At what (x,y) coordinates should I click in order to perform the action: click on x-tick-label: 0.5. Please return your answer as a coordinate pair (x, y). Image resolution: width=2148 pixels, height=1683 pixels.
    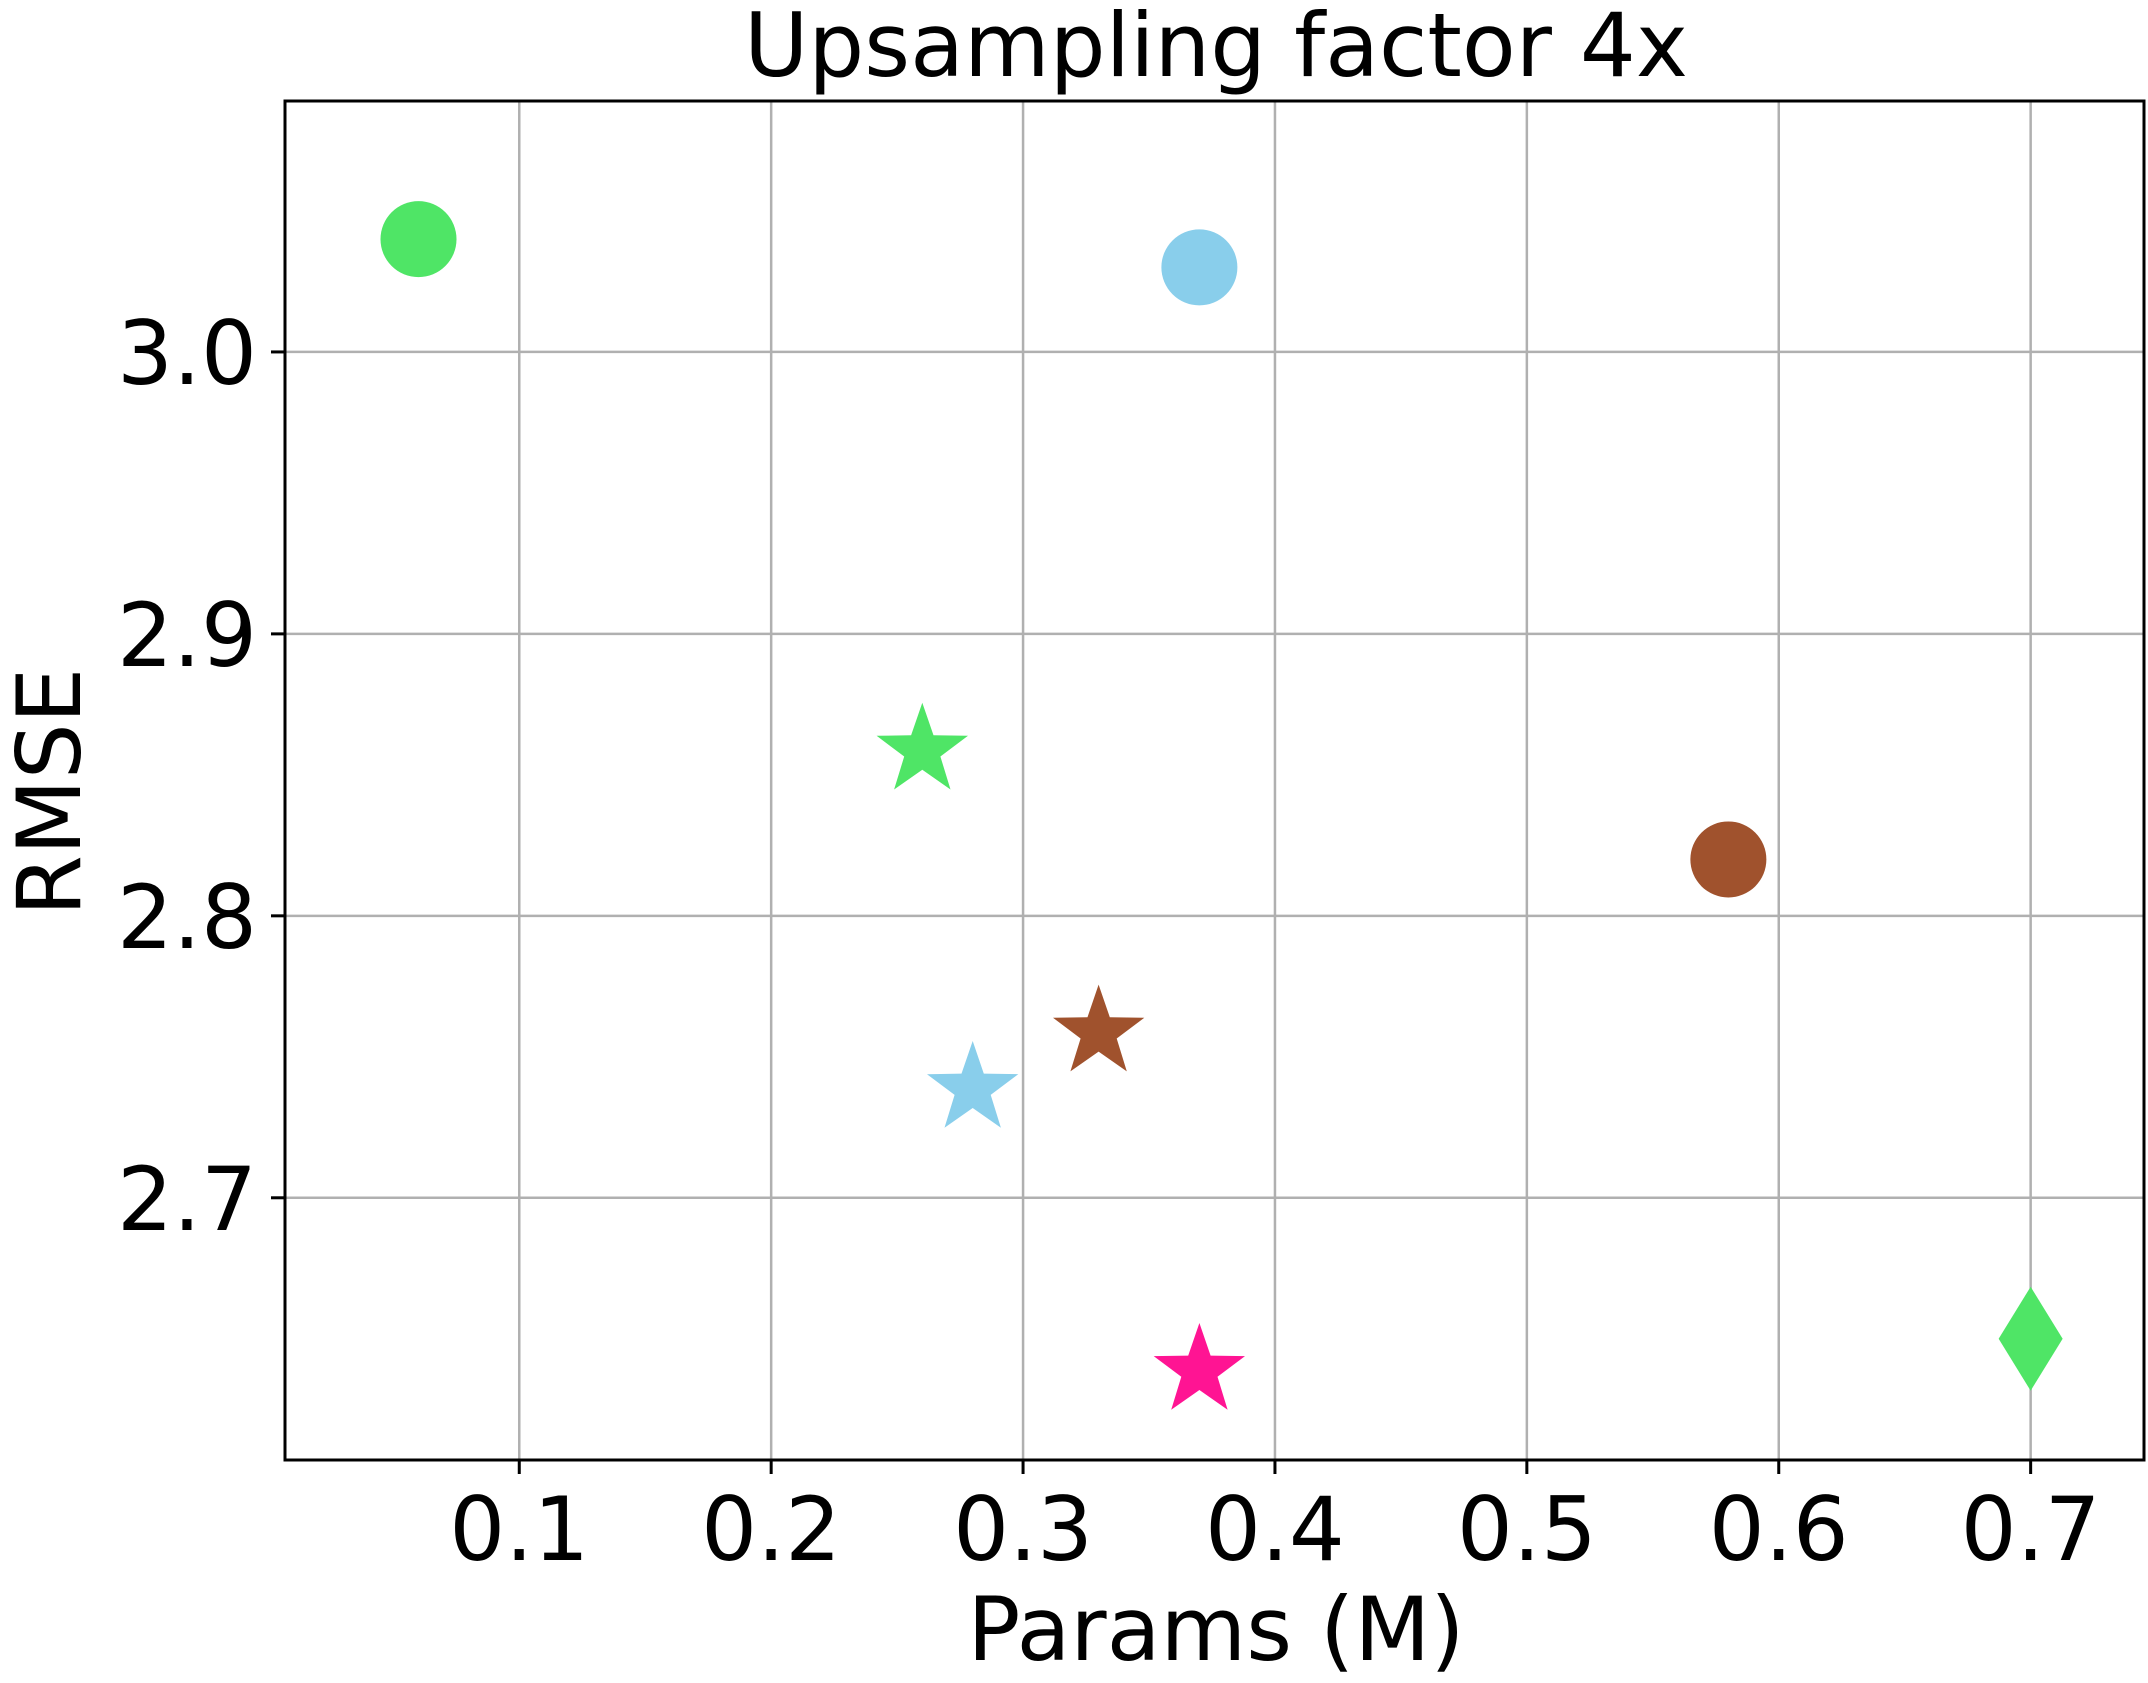
    Looking at the image, I should click on (1527, 1529).